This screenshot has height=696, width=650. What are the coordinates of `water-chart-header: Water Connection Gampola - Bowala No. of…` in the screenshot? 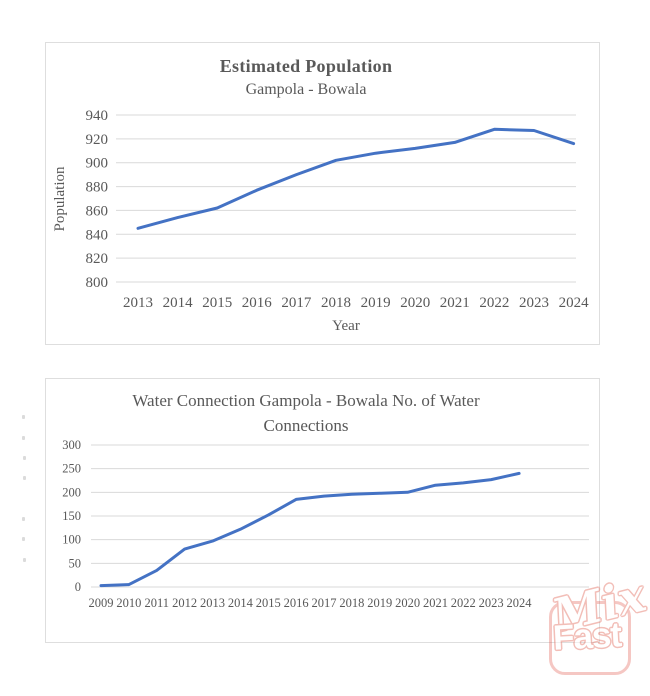 It's located at (306, 413).